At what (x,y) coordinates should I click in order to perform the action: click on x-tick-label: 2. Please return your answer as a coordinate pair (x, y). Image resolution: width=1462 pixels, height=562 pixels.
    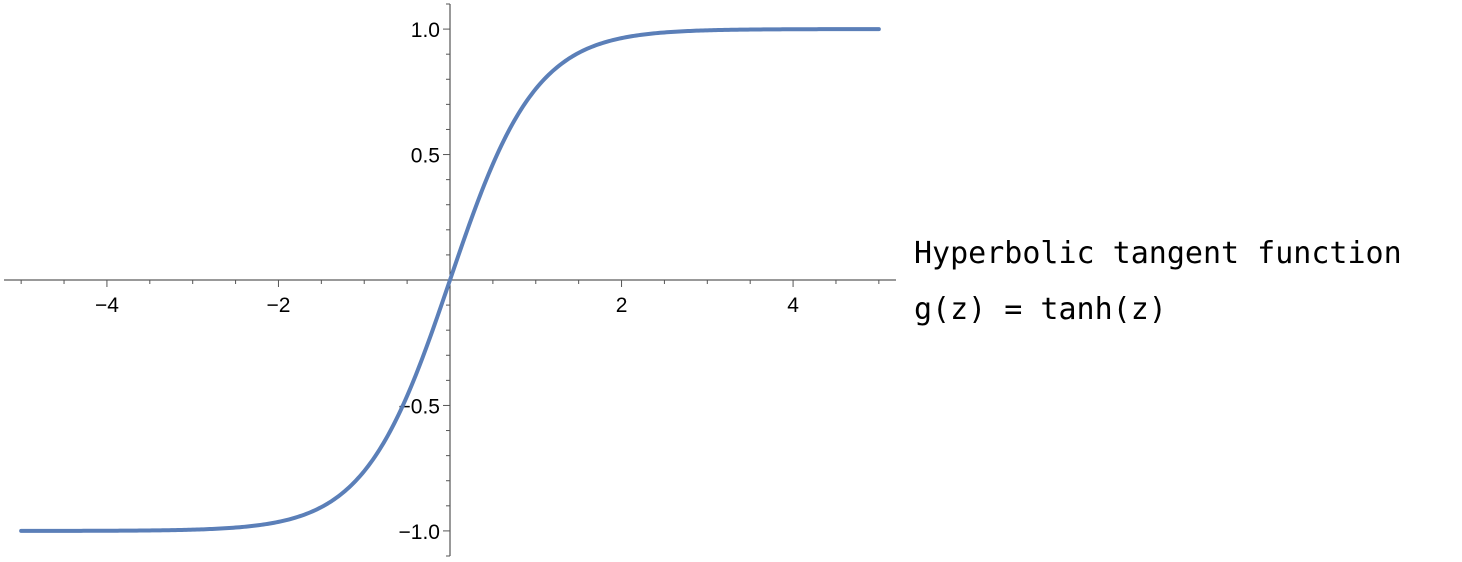
    Looking at the image, I should click on (622, 305).